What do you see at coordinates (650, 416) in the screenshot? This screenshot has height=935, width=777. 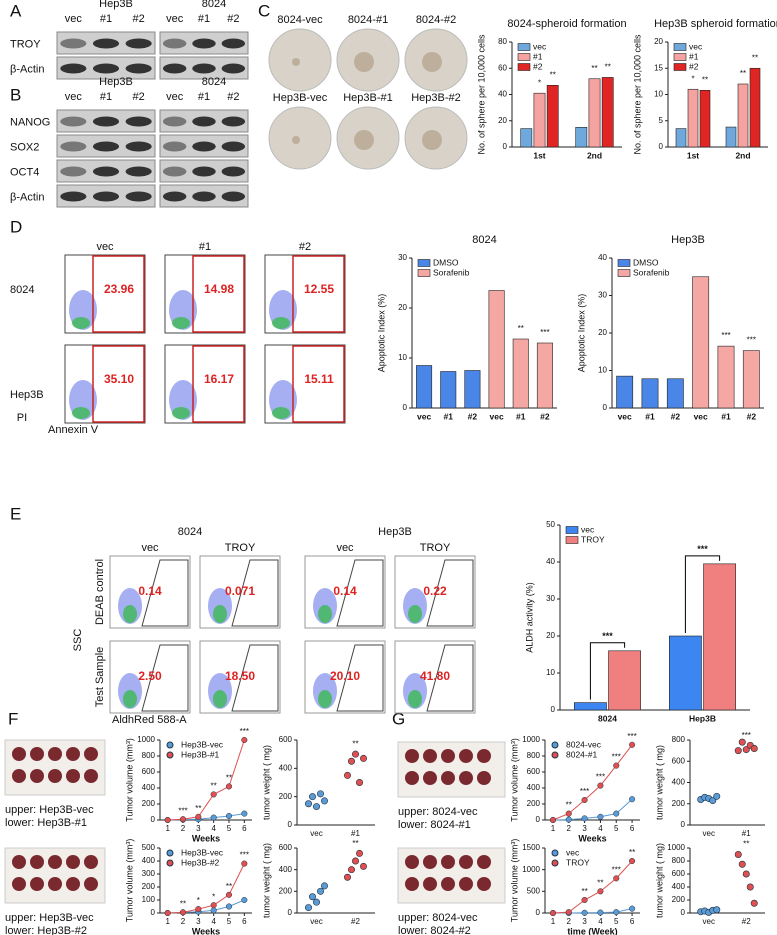 I see `x-tick-label: #1` at bounding box center [650, 416].